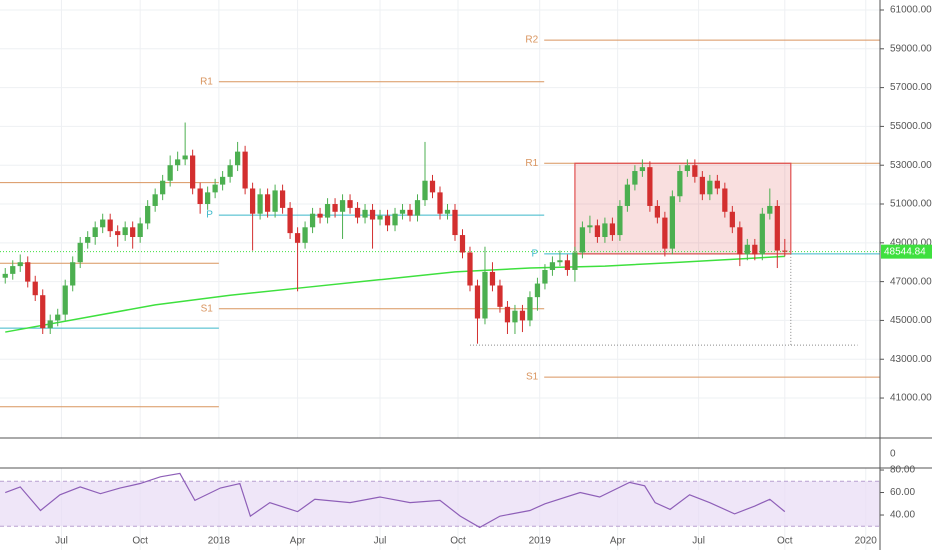 This screenshot has height=555, width=932. Describe the element at coordinates (902, 492) in the screenshot. I see `rsi-tick-label: 60.00` at that location.